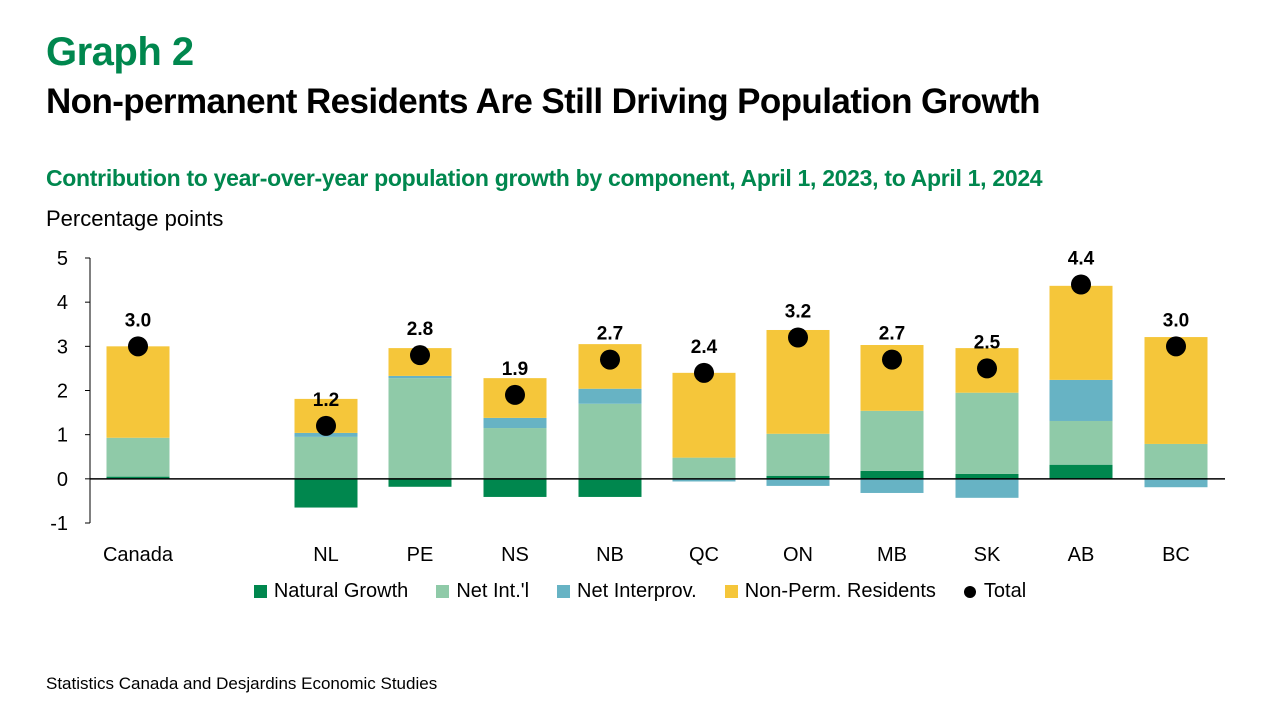 The image size is (1280, 720). I want to click on x-tick-label: ON, so click(798, 555).